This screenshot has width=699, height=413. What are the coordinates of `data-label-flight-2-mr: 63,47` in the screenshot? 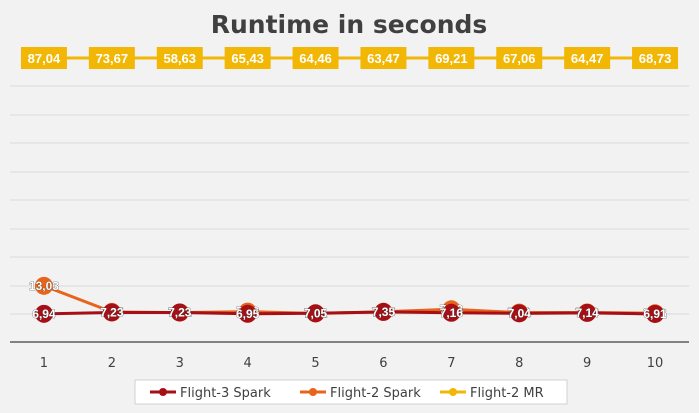 It's located at (383, 58).